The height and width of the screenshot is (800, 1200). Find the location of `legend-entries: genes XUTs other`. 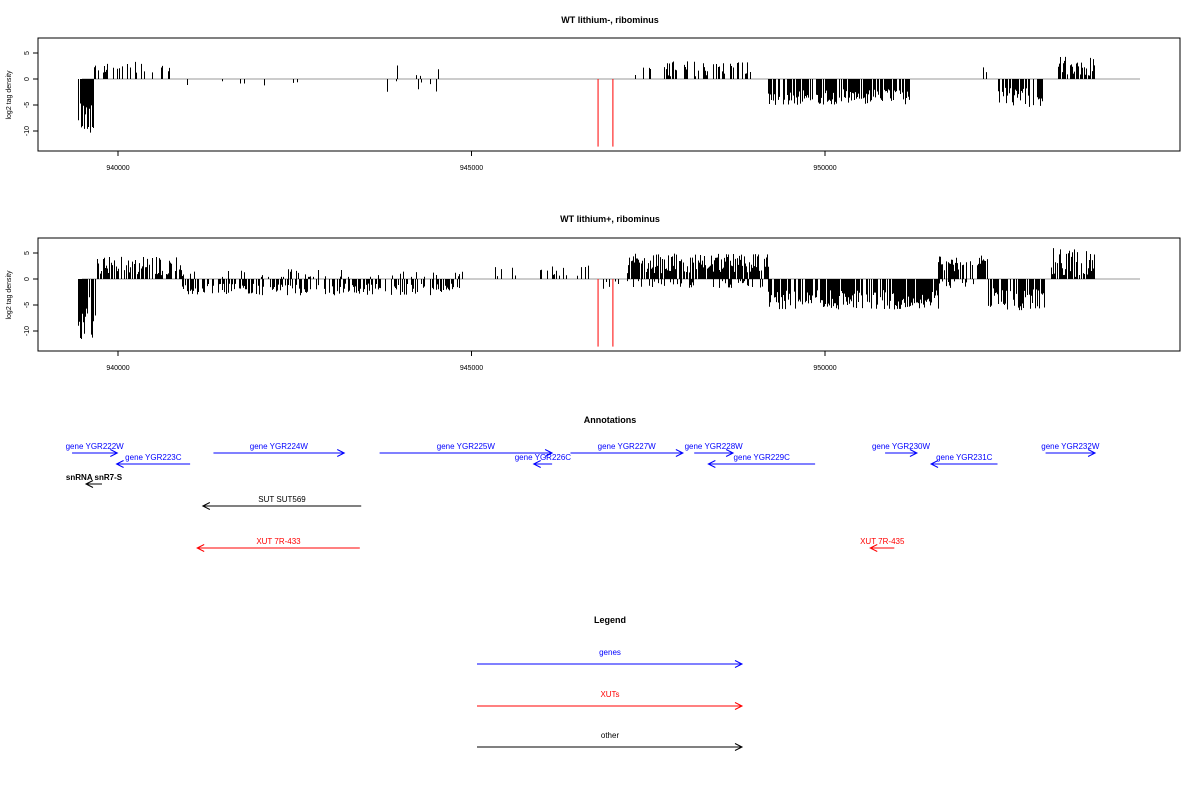

legend-entries: genes XUTs other is located at coordinates (610, 699).